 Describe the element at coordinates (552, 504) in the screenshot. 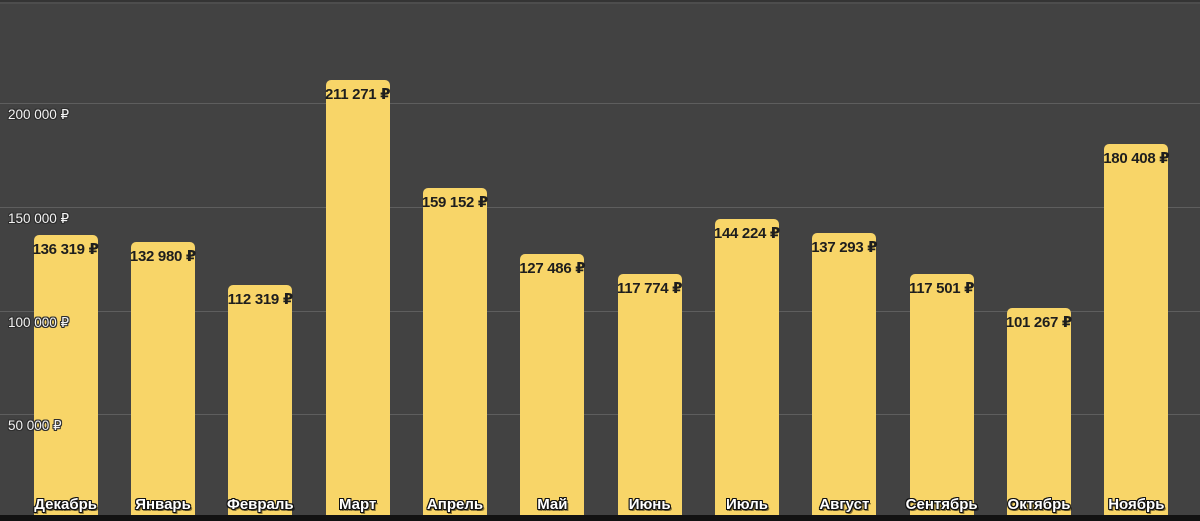

I see `month-label: Май` at that location.